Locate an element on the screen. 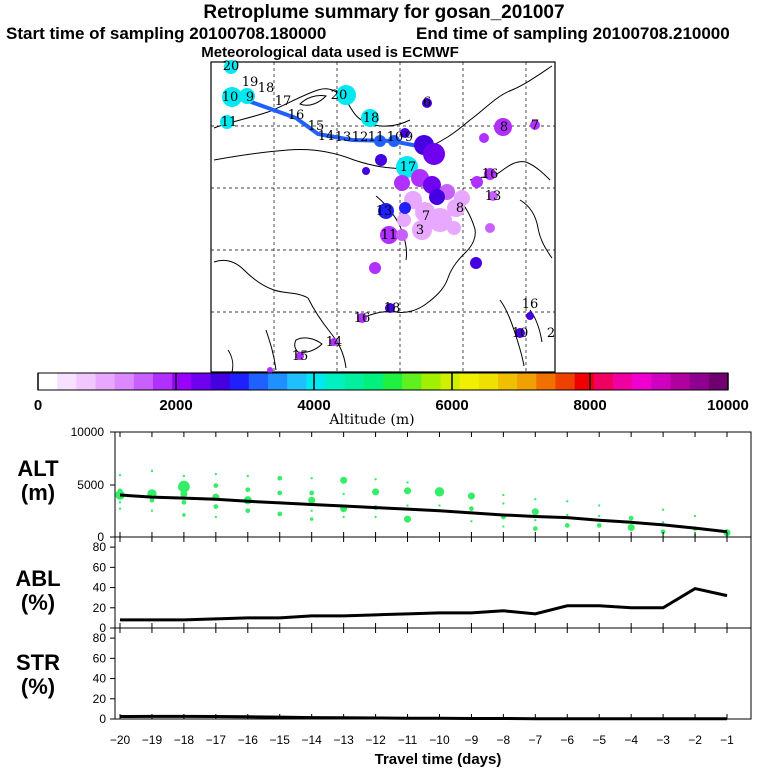  alt-ytick: 5000 is located at coordinates (90, 485).